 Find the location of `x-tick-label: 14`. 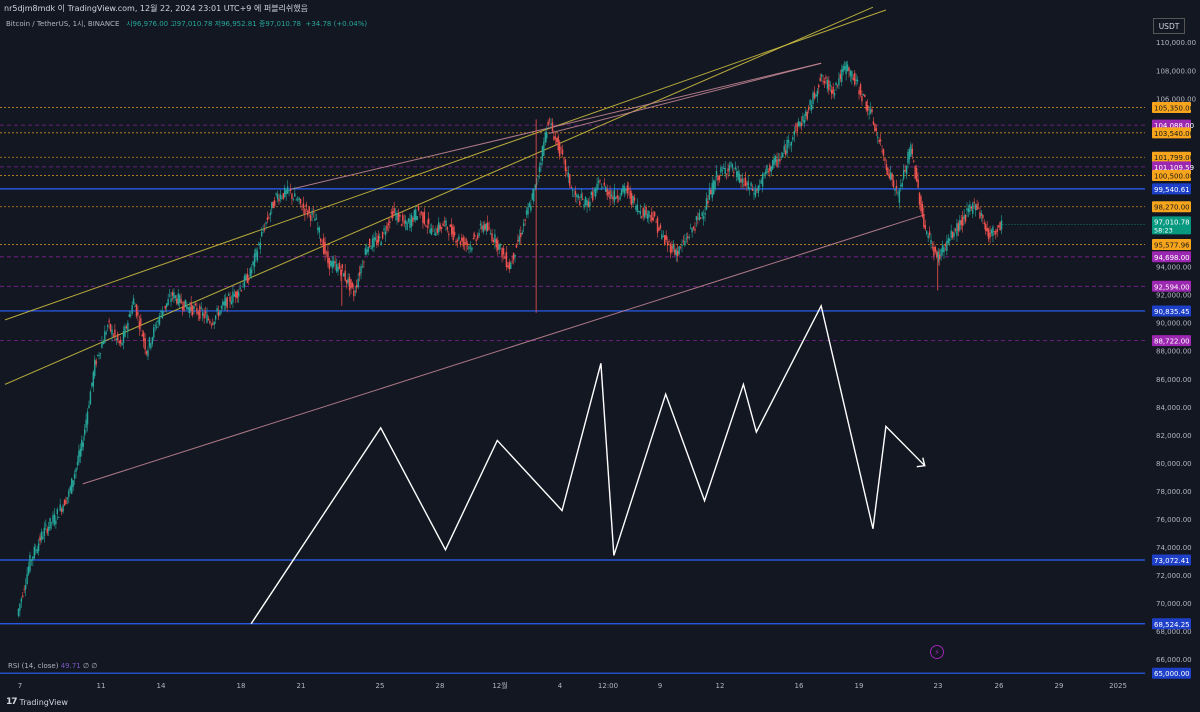

x-tick-label: 14 is located at coordinates (161, 686).